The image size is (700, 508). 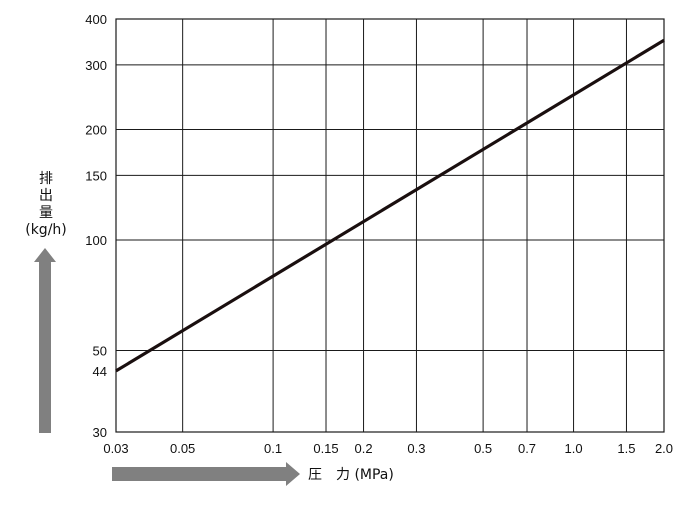 What do you see at coordinates (45, 340) in the screenshot?
I see `y-axis-arrow` at bounding box center [45, 340].